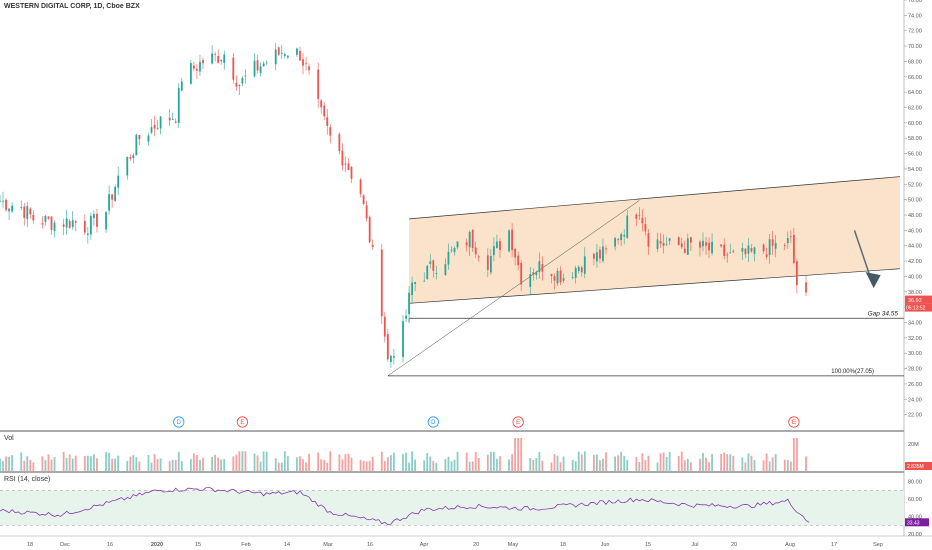 The image size is (932, 550). I want to click on time-tick-label: Apr, so click(424, 545).